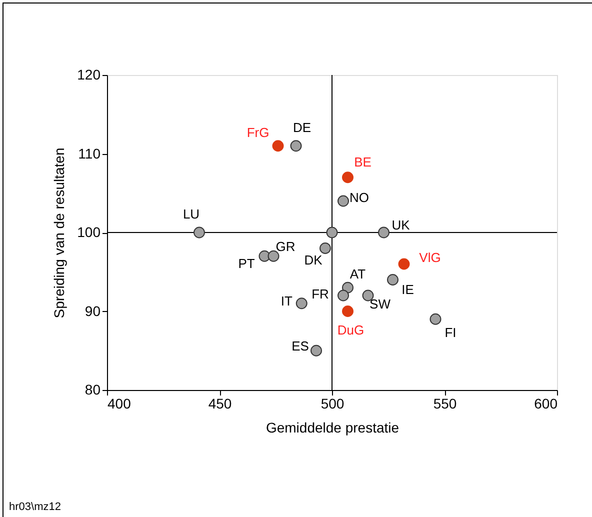 The width and height of the screenshot is (592, 517). Describe the element at coordinates (320, 294) in the screenshot. I see `annotation: FR` at that location.